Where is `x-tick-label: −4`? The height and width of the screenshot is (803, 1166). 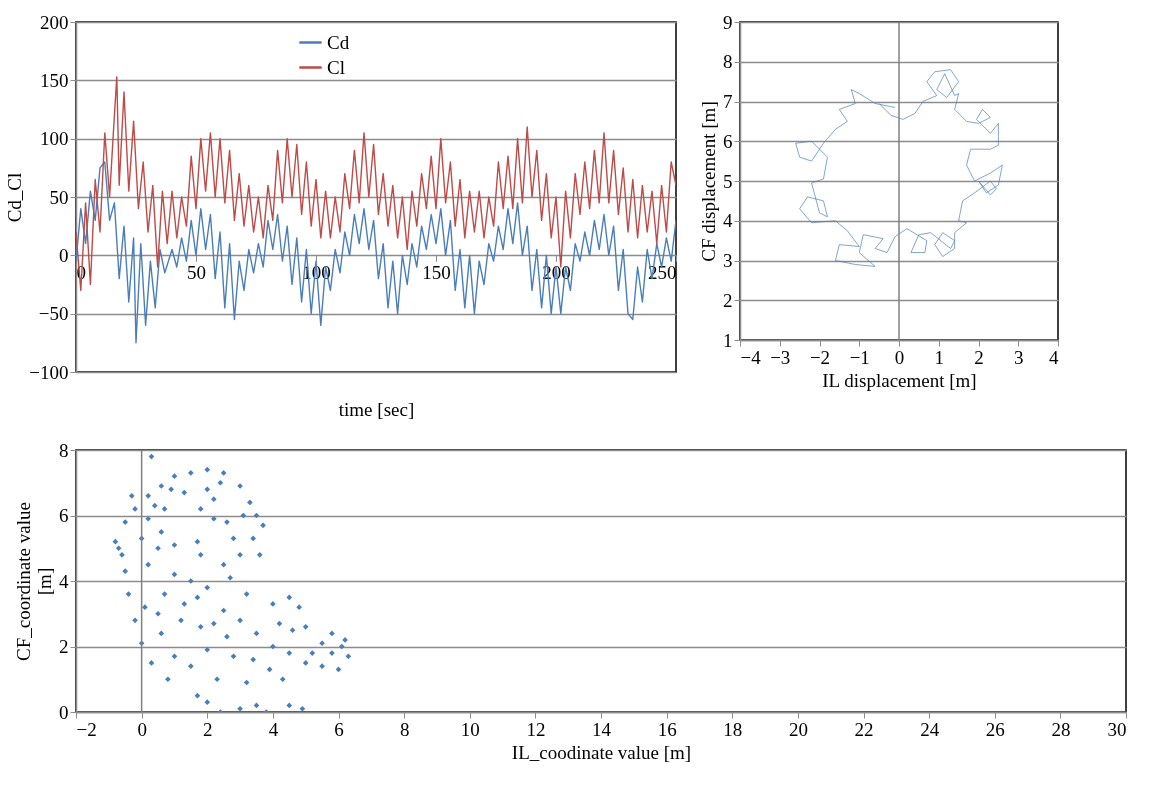
x-tick-label: −4 is located at coordinates (751, 357).